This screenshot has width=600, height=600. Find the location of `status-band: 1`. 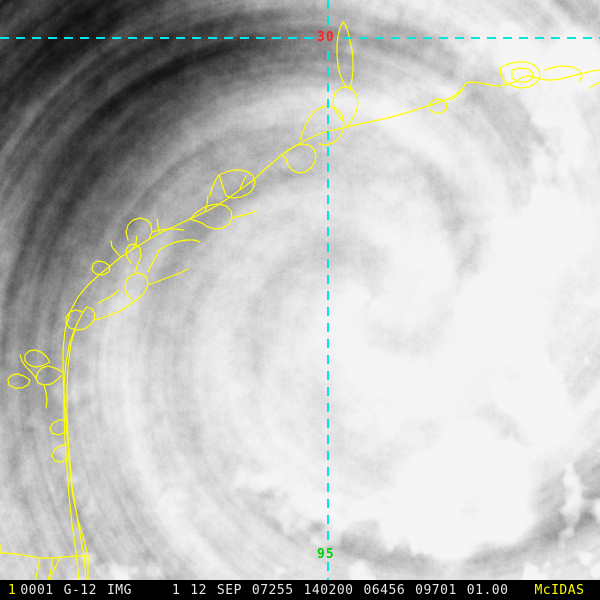

status-band: 1 is located at coordinates (176, 590).